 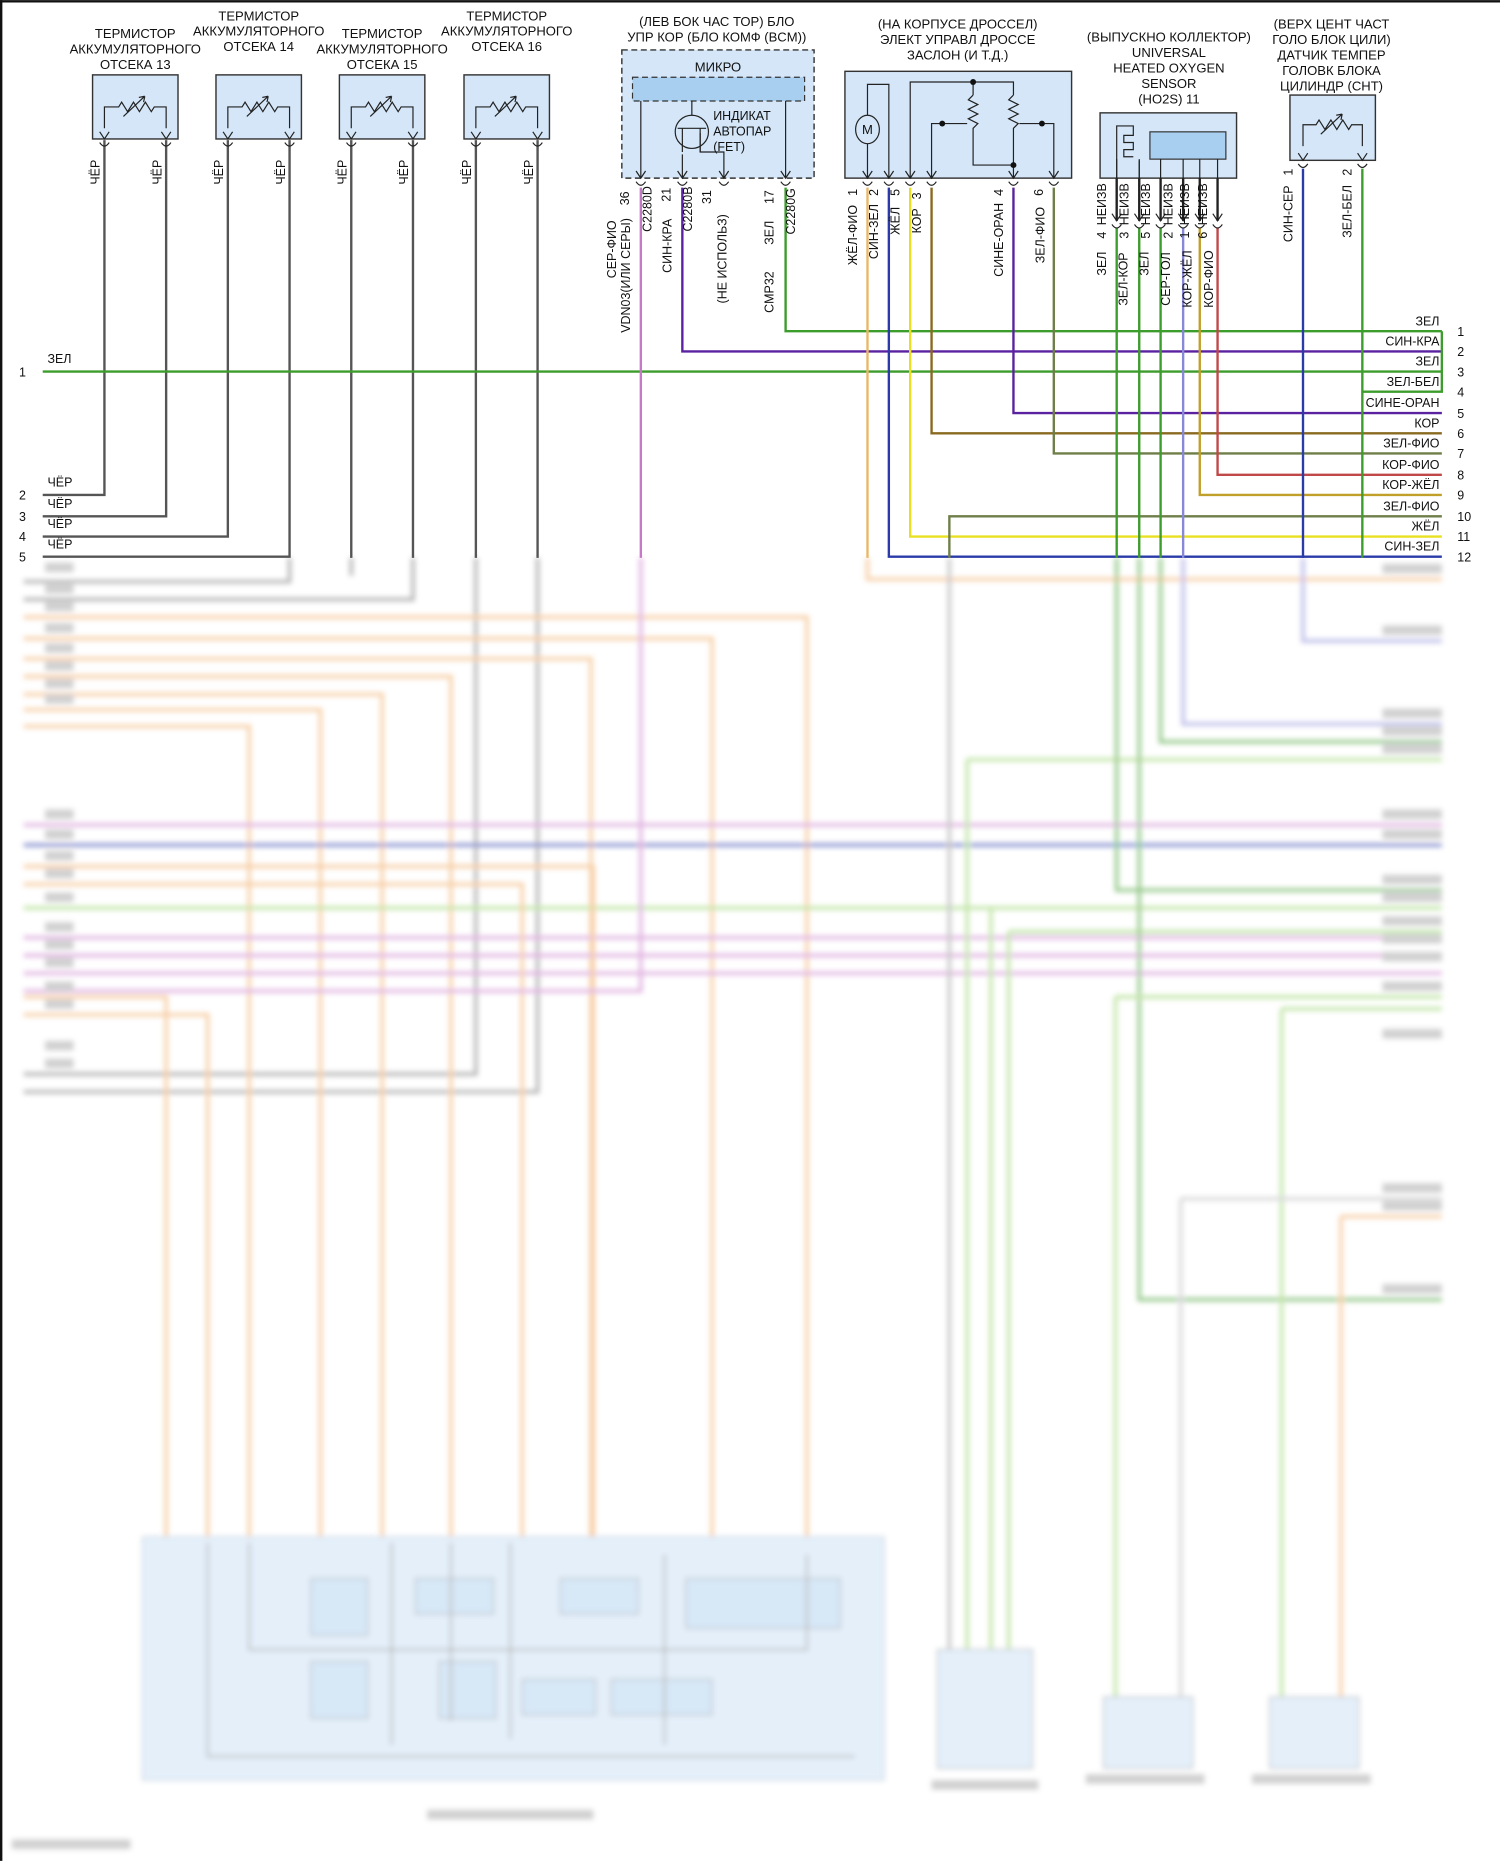 I want to click on wire-therm14-b, so click(x=166, y=349).